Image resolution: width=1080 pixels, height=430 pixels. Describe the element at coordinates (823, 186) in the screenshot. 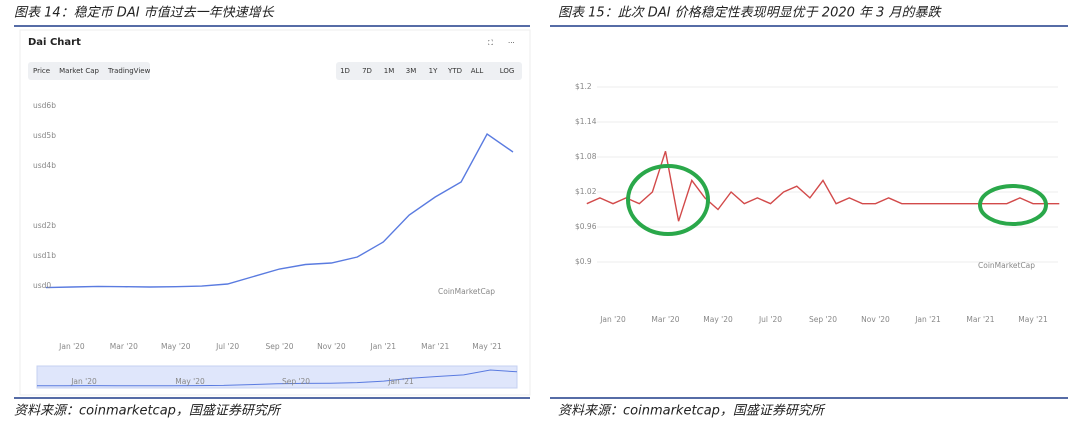

I see `line` at that location.